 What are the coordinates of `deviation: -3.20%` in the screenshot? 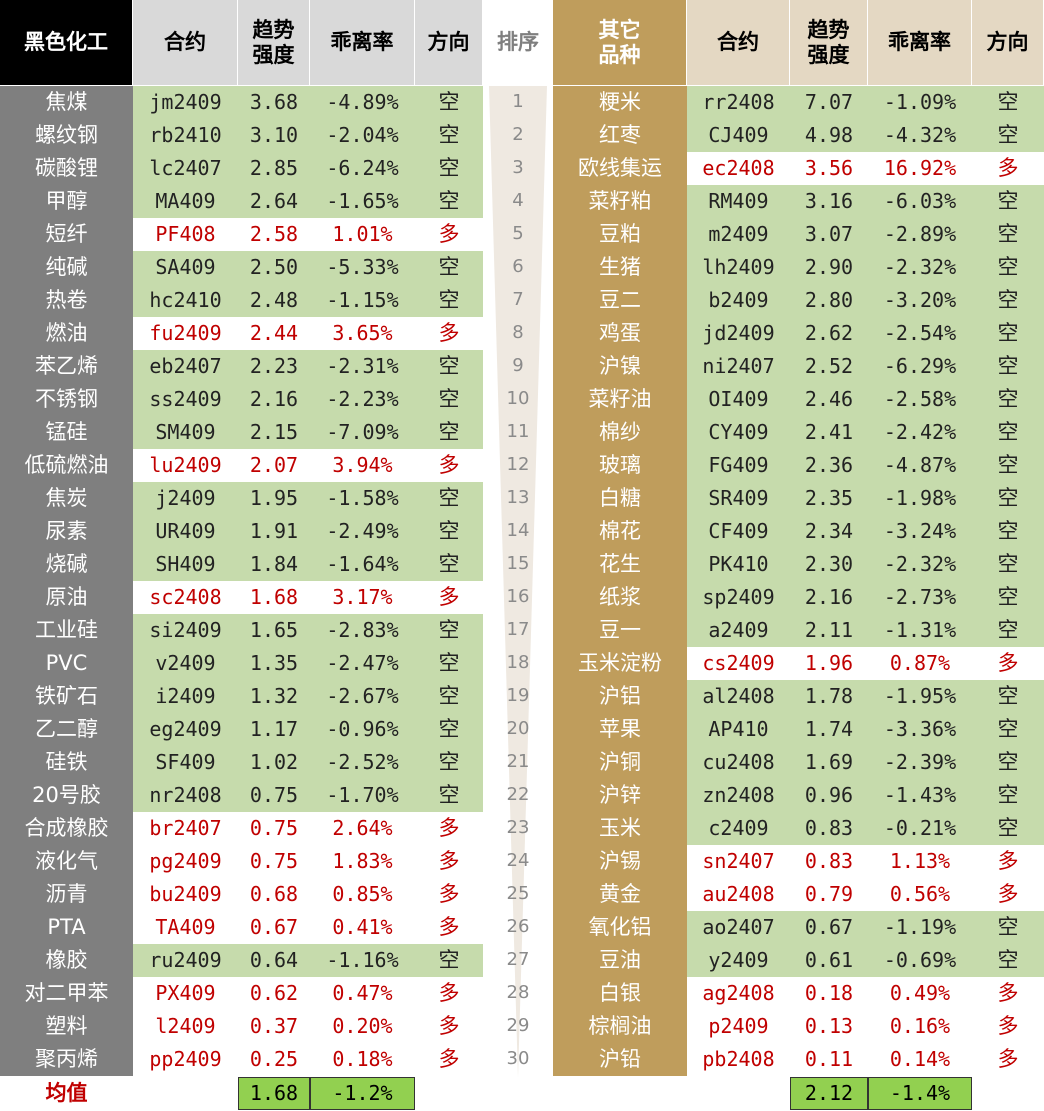 It's located at (920, 300).